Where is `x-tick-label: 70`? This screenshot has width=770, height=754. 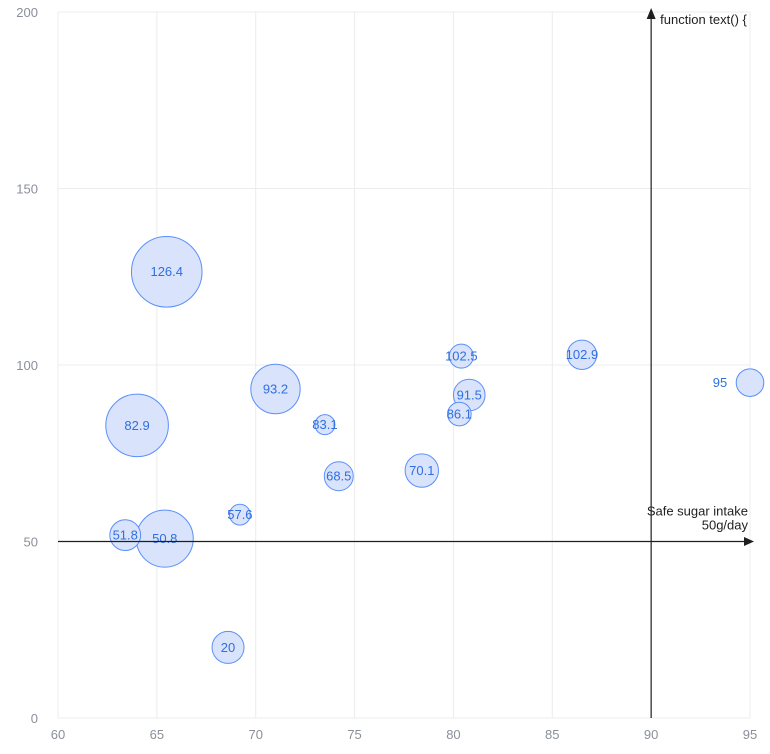
x-tick-label: 70 is located at coordinates (255, 734).